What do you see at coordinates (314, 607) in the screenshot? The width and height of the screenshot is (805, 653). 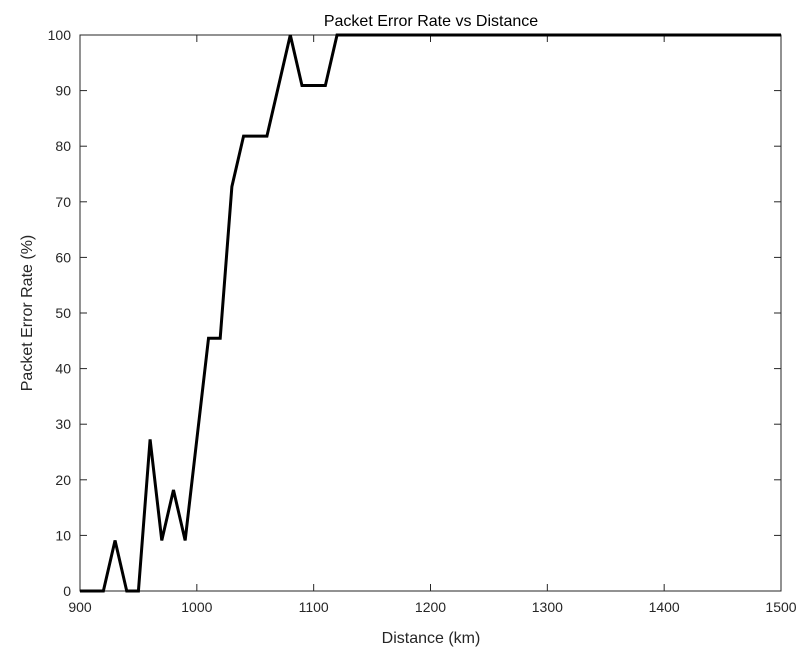 I see `x-tick-label: 1100` at bounding box center [314, 607].